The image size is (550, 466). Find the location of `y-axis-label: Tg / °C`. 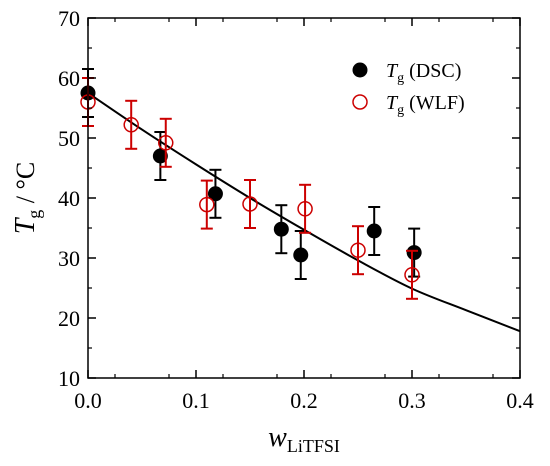

y-axis-label: Tg / °C is located at coordinates (27, 198).